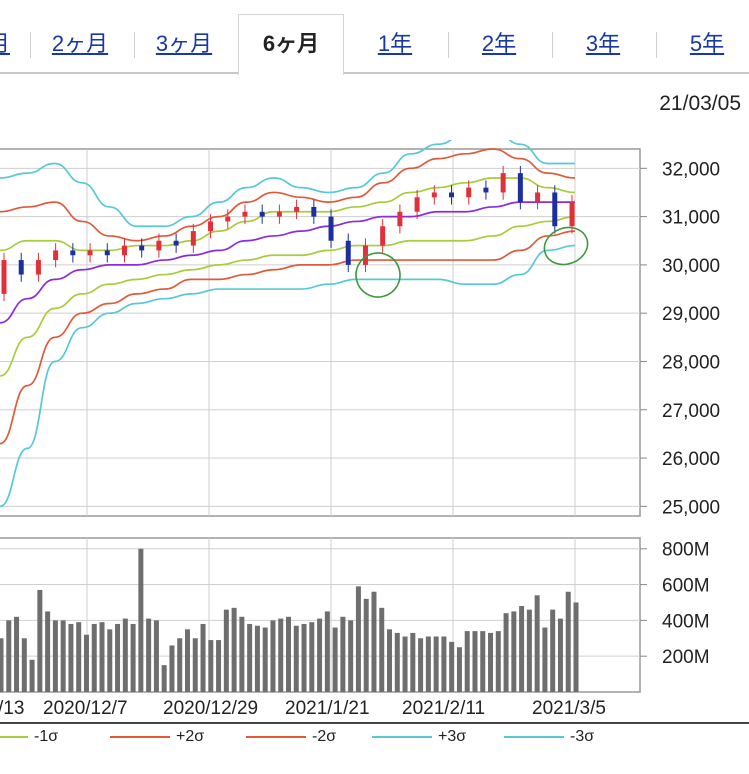 The width and height of the screenshot is (749, 774). I want to click on legend-label: +2σ, so click(190, 736).